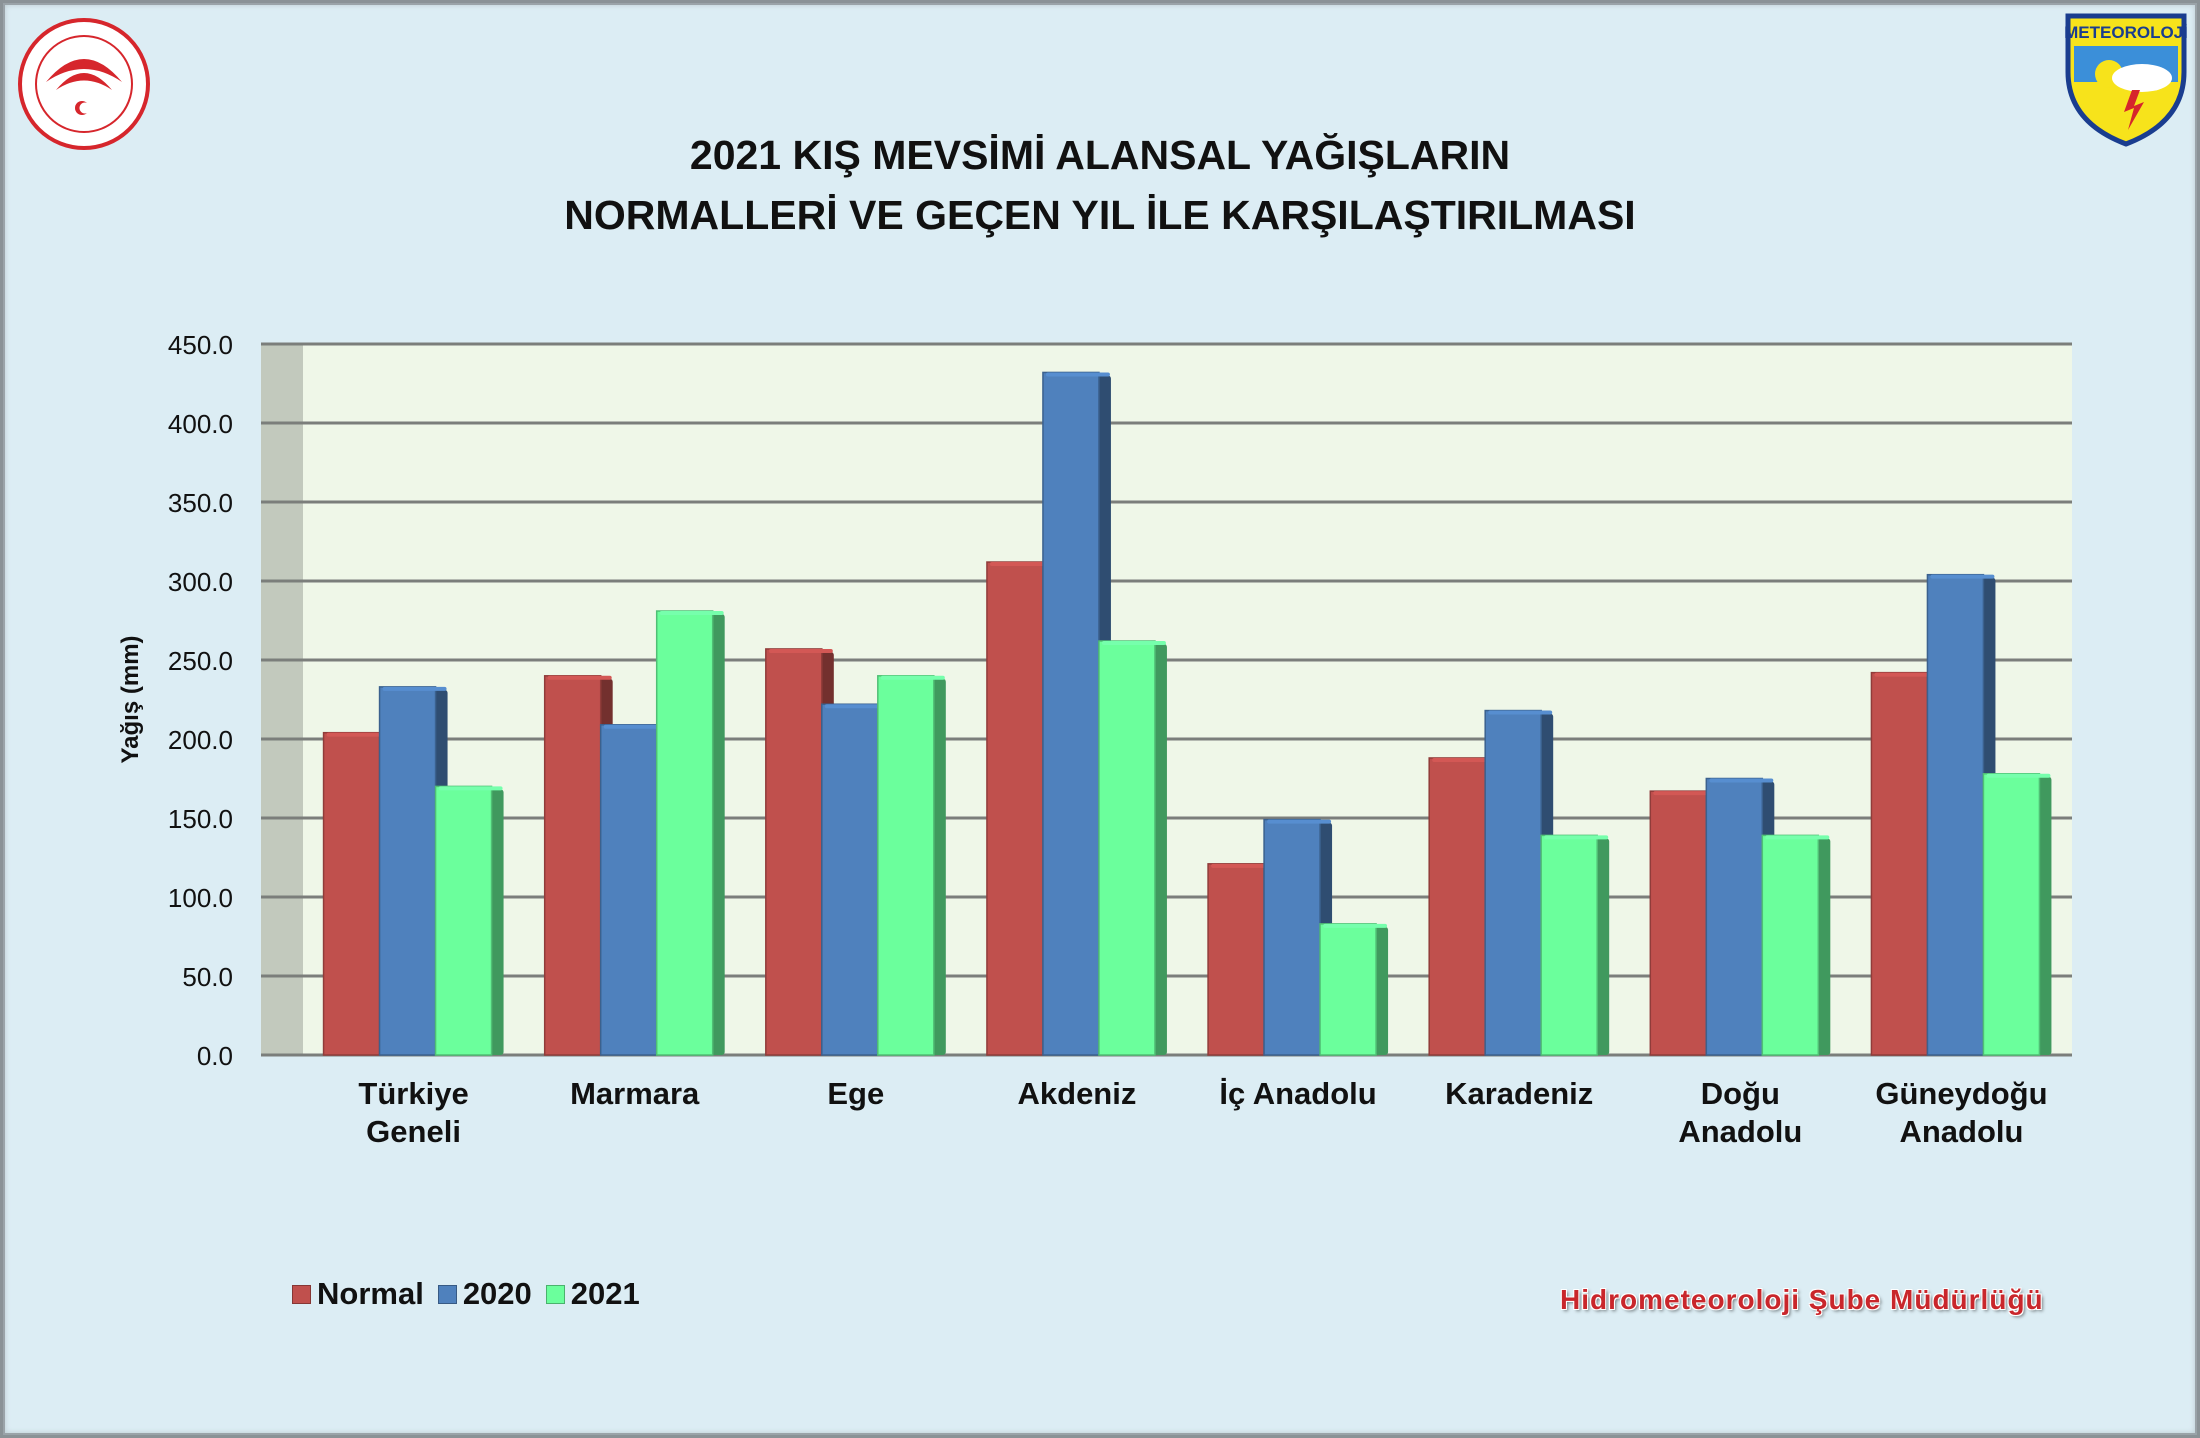 The image size is (2200, 1438). What do you see at coordinates (200, 898) in the screenshot?
I see `y-tick-label: 100.0` at bounding box center [200, 898].